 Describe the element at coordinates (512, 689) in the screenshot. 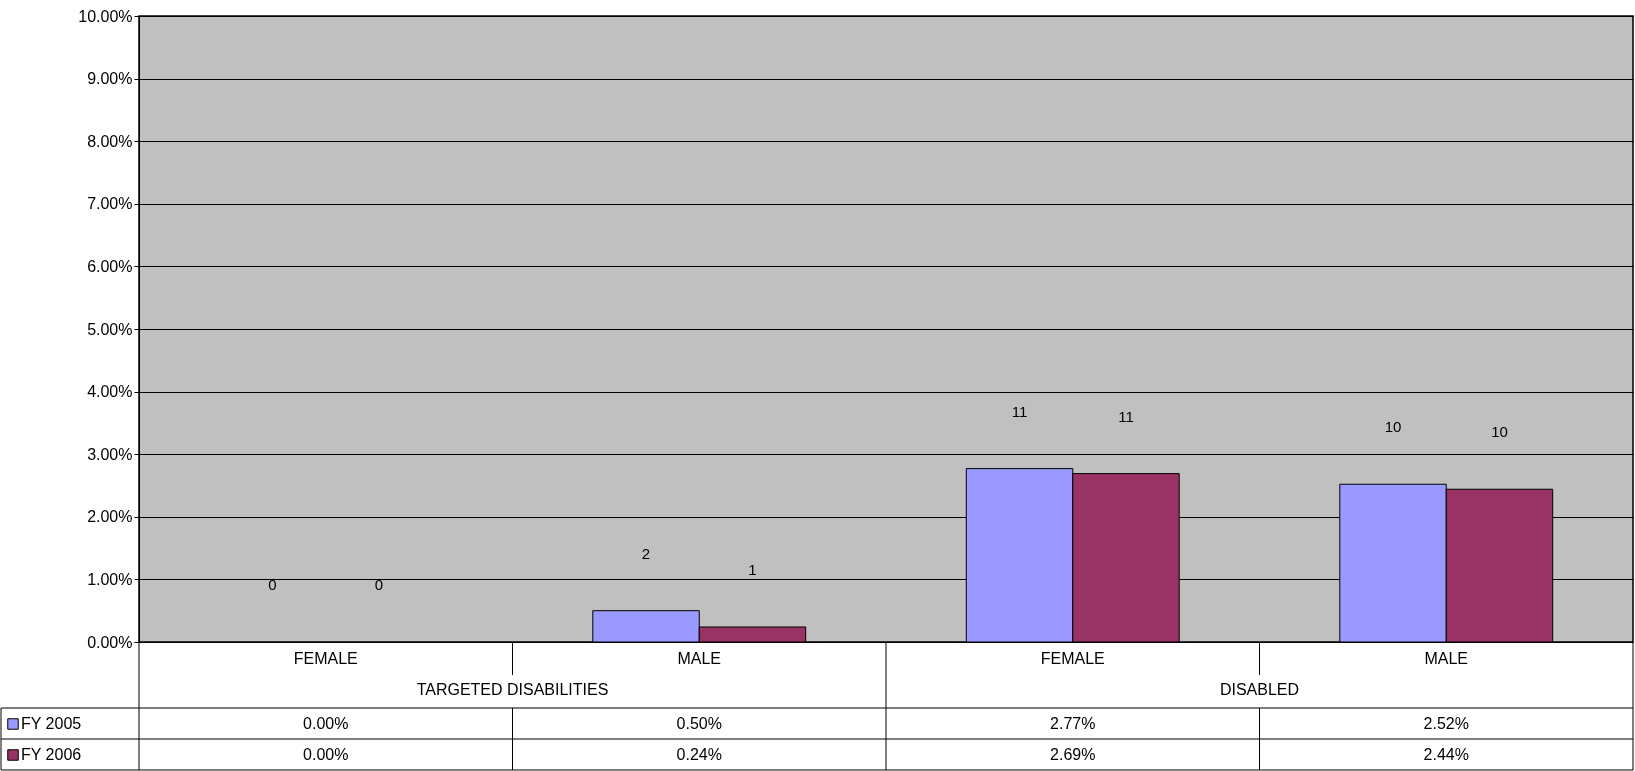

I see `text: TARGETED DISABILITIES` at that location.